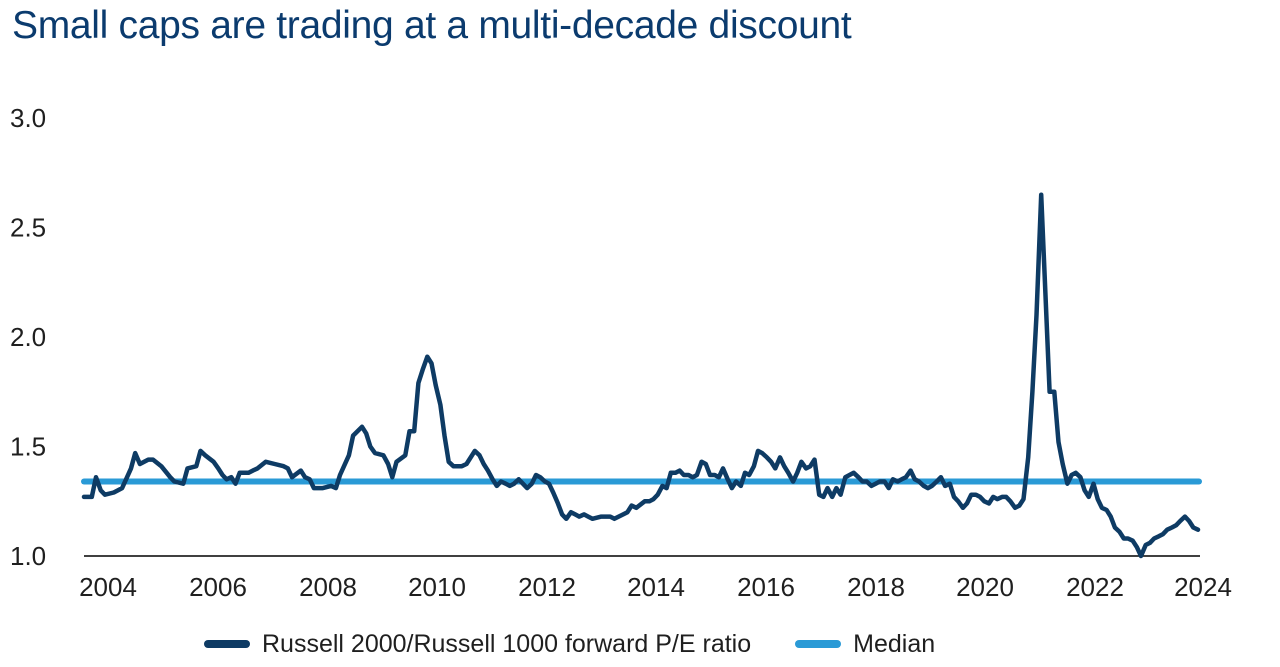 The width and height of the screenshot is (1280, 667). Describe the element at coordinates (547, 587) in the screenshot. I see `x-tick-label: 2012` at that location.